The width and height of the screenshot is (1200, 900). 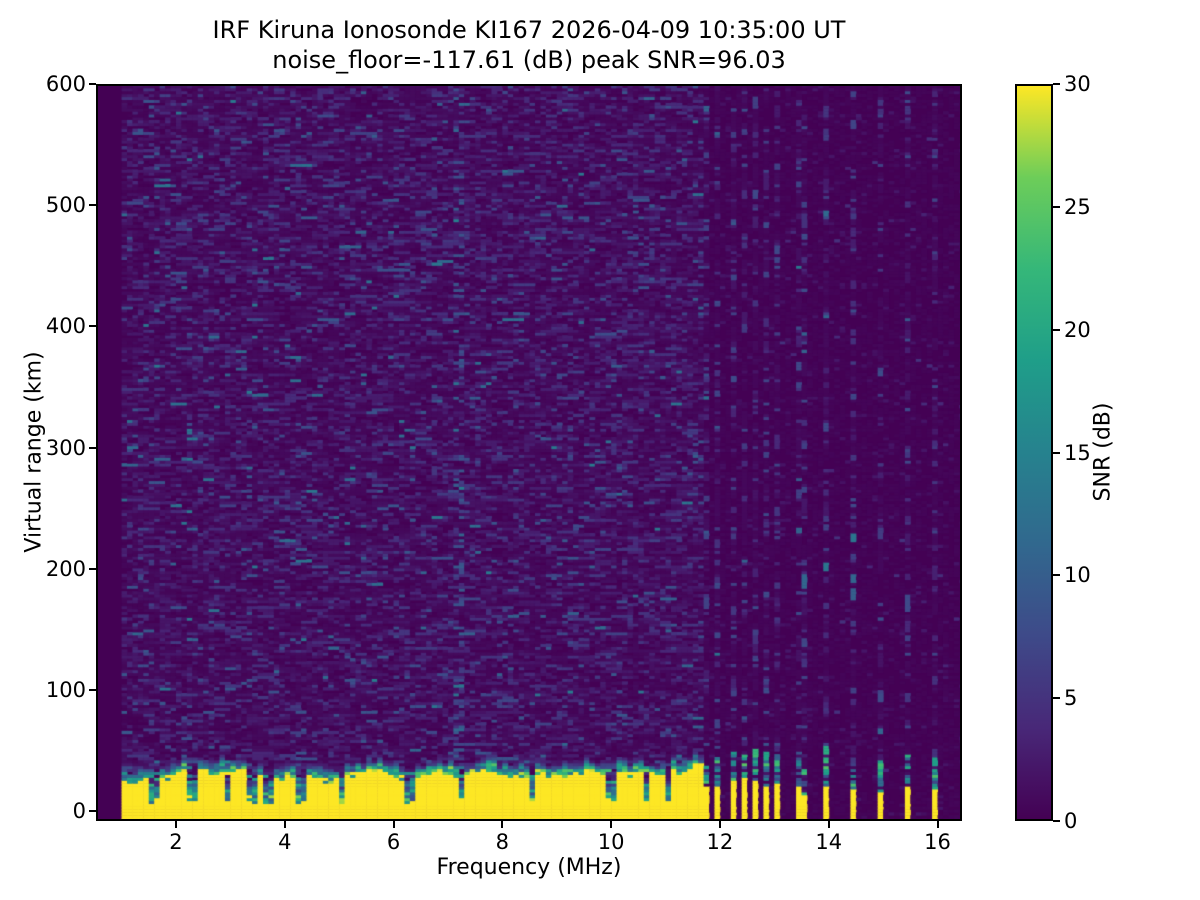 What do you see at coordinates (1077, 206) in the screenshot?
I see `colorbar-tick-label: 25` at bounding box center [1077, 206].